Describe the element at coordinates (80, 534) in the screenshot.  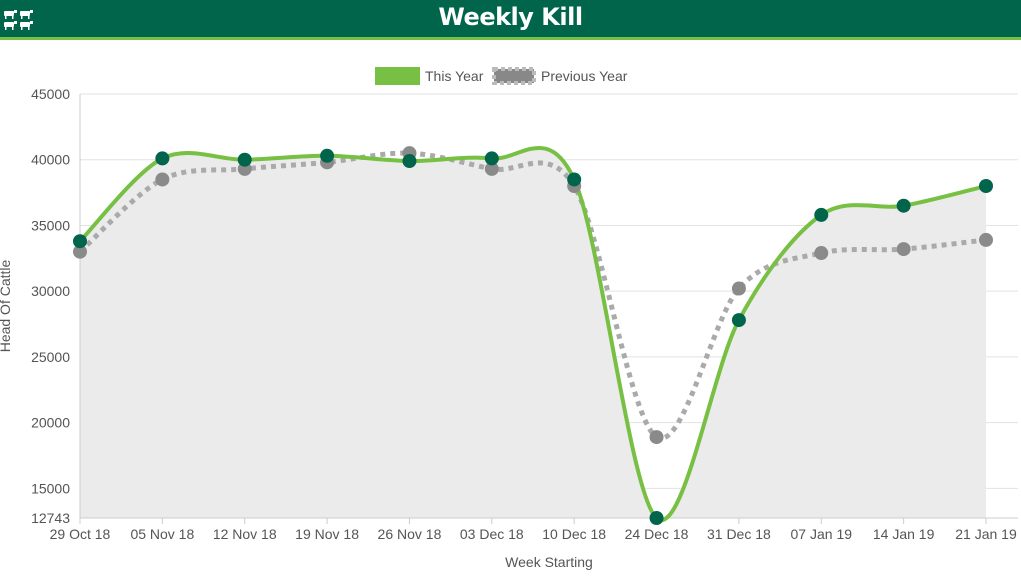
I see `x-tick-label: 29 Oct 18` at that location.